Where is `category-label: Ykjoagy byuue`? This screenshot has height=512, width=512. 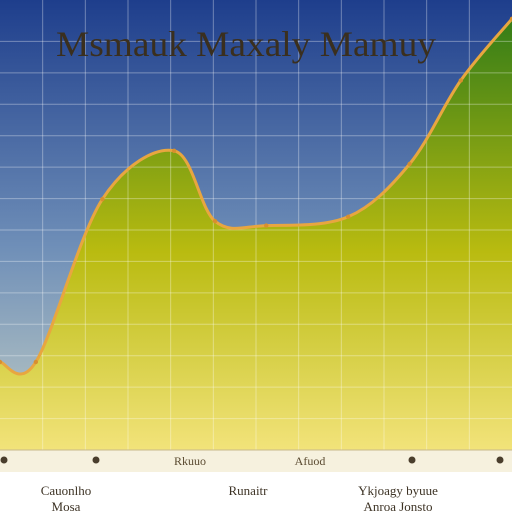 category-label: Ykjoagy byuue is located at coordinates (398, 490).